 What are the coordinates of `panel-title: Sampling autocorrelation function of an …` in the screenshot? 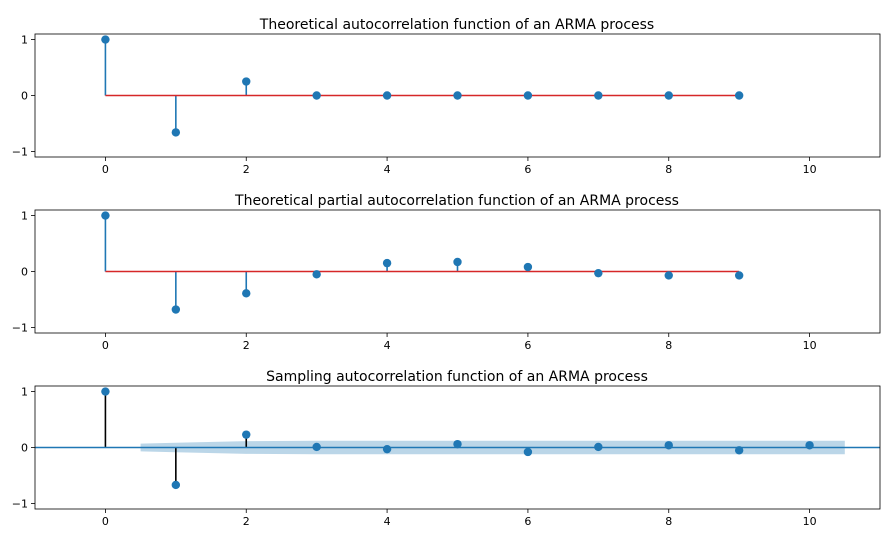 It's located at (457, 377).